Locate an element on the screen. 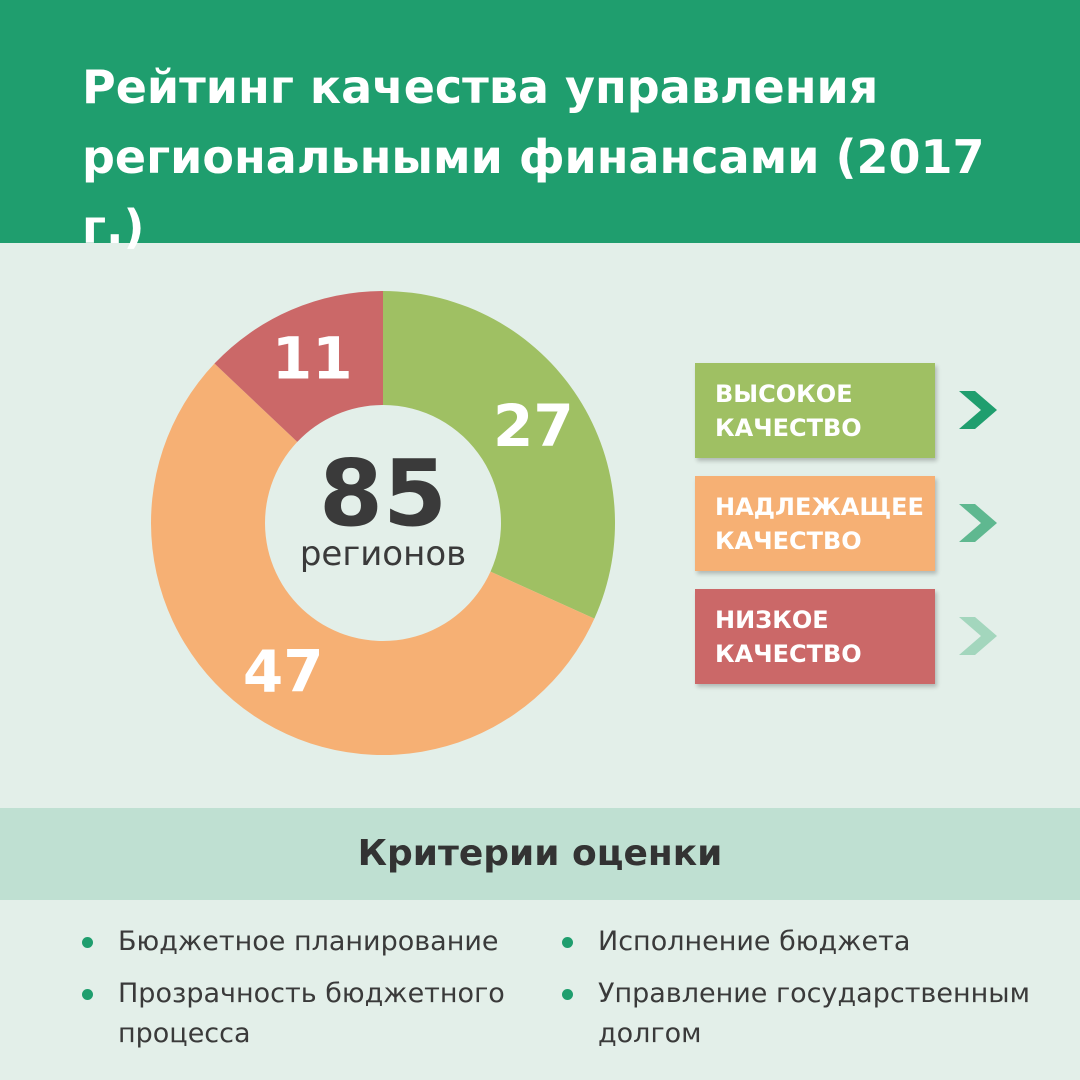  criteria-title: Критерии оценки is located at coordinates (540, 853).